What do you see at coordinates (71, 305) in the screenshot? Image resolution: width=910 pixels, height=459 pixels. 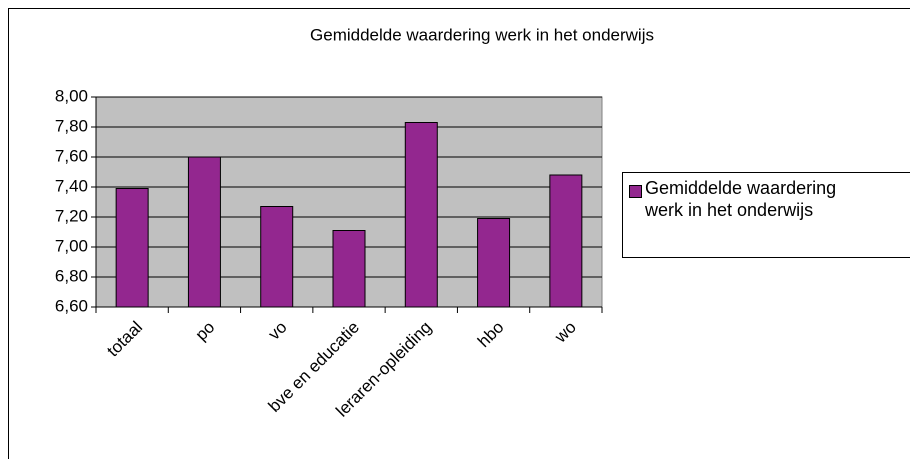 I see `y-tick-label: 6,60` at bounding box center [71, 305].